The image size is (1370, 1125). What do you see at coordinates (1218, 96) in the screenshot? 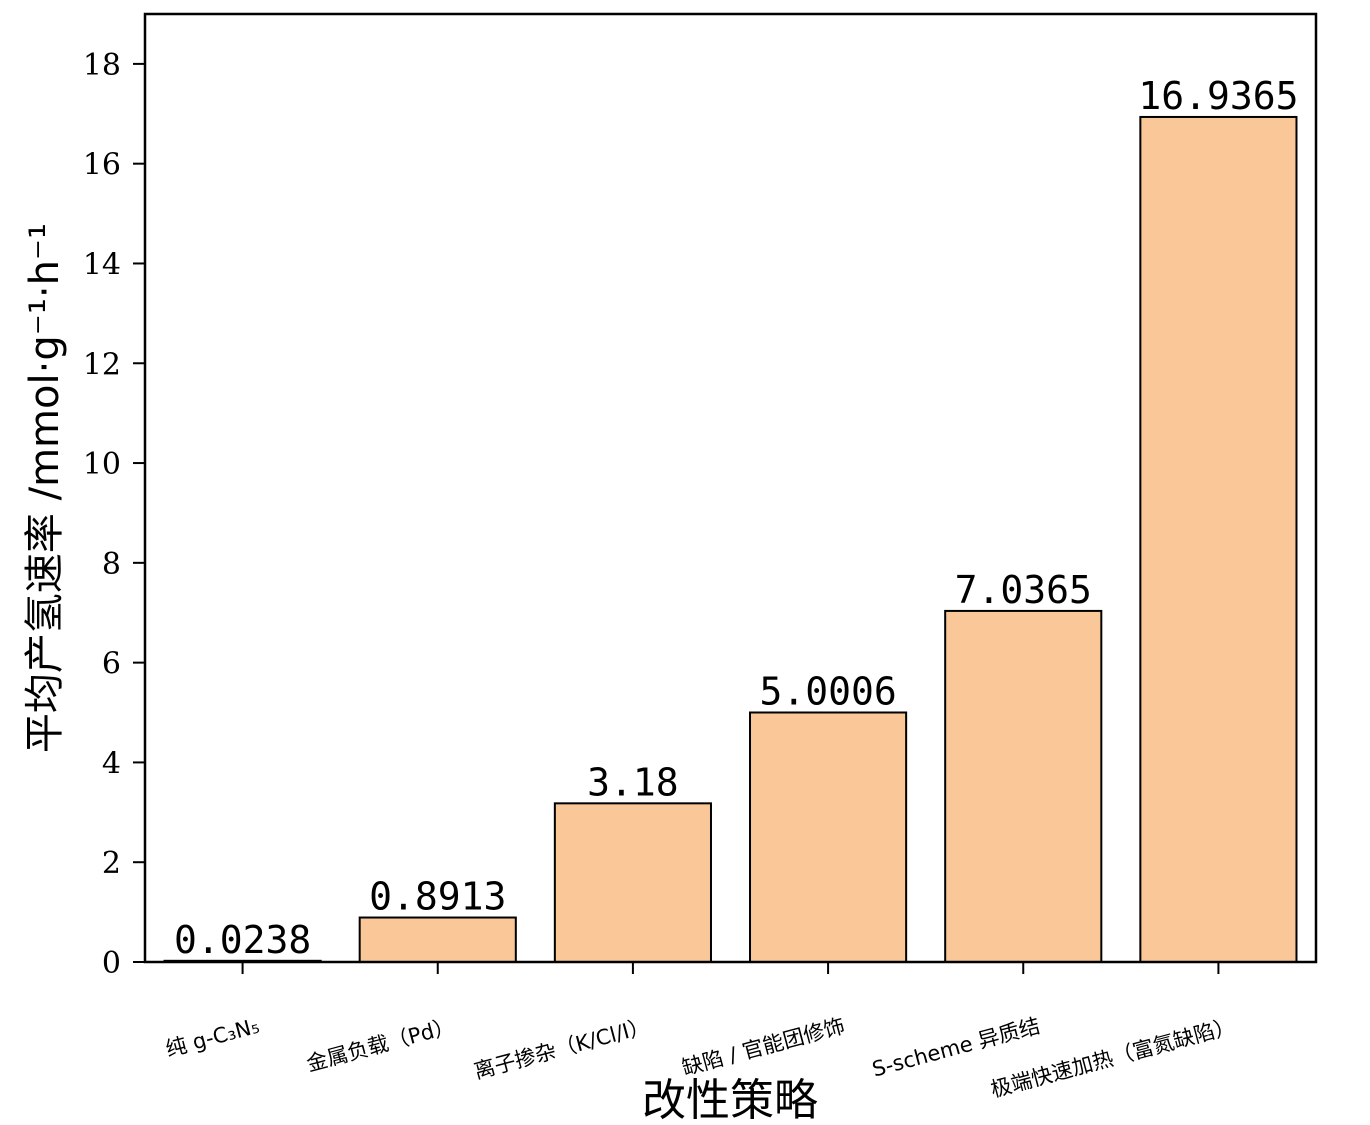
I see `data-label: 16.9365` at bounding box center [1218, 96].